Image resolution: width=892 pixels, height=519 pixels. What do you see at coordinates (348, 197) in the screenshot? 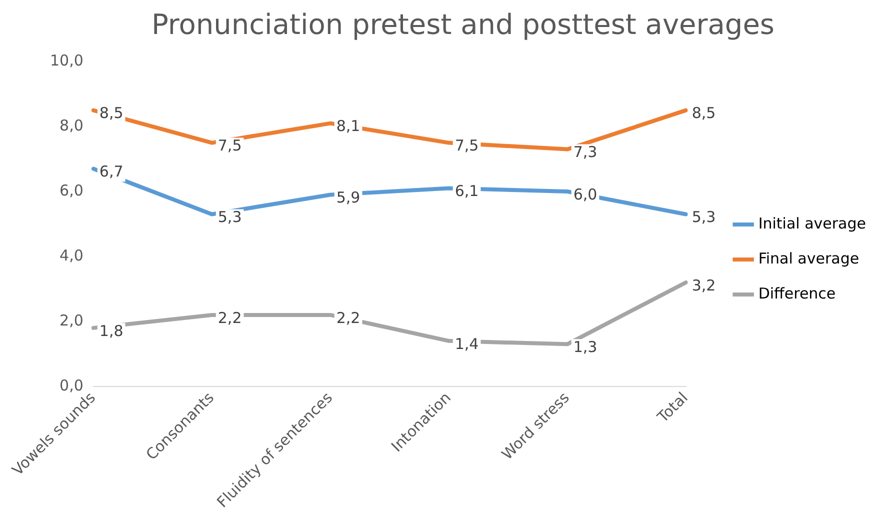
I see `data-label: 5,9` at bounding box center [348, 197].